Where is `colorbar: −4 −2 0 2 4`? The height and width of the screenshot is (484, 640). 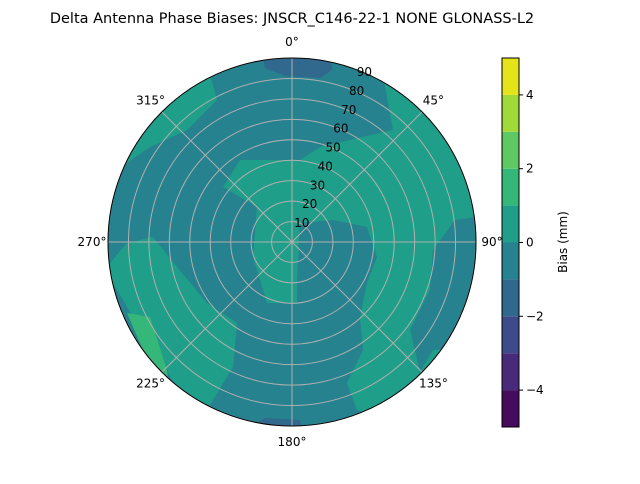 colorbar: −4 −2 0 2 4 is located at coordinates (522, 242).